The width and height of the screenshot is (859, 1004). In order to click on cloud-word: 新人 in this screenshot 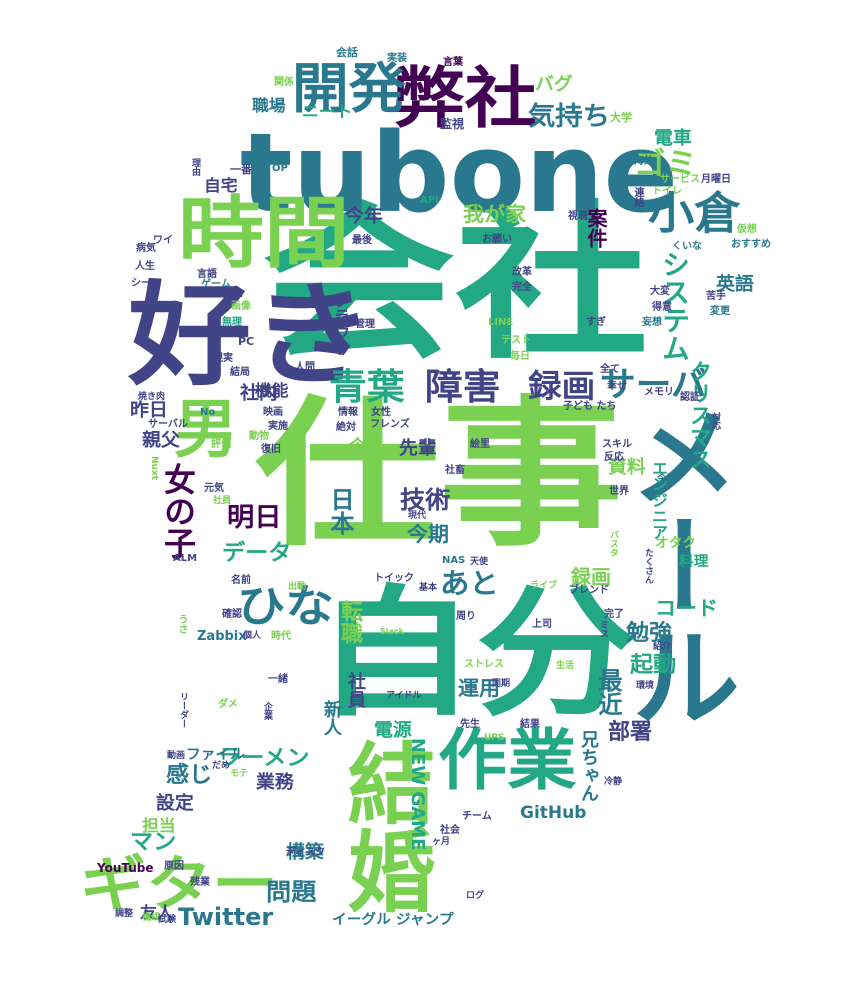, I will do `click(331, 718)`.